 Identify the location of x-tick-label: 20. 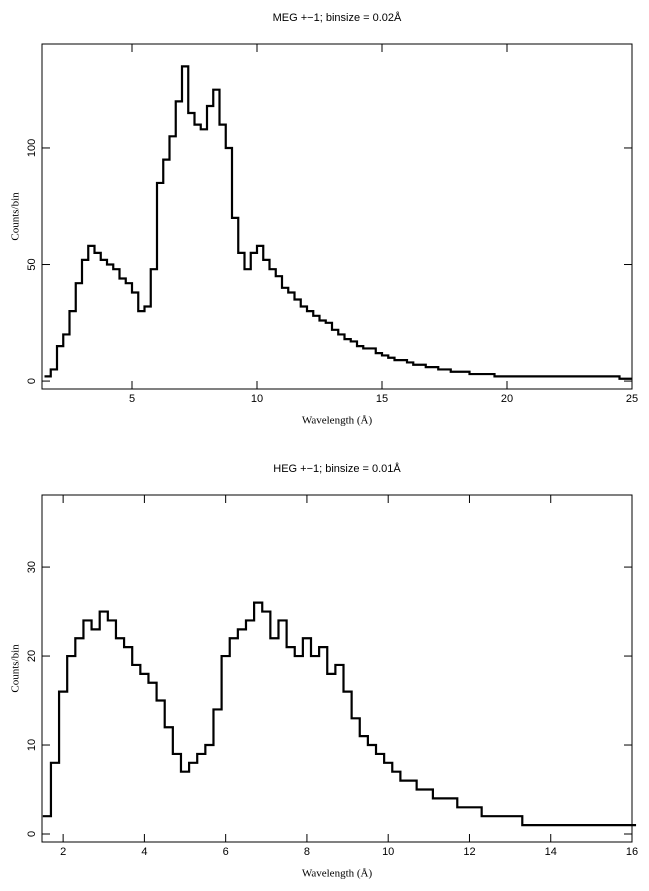
(507, 399).